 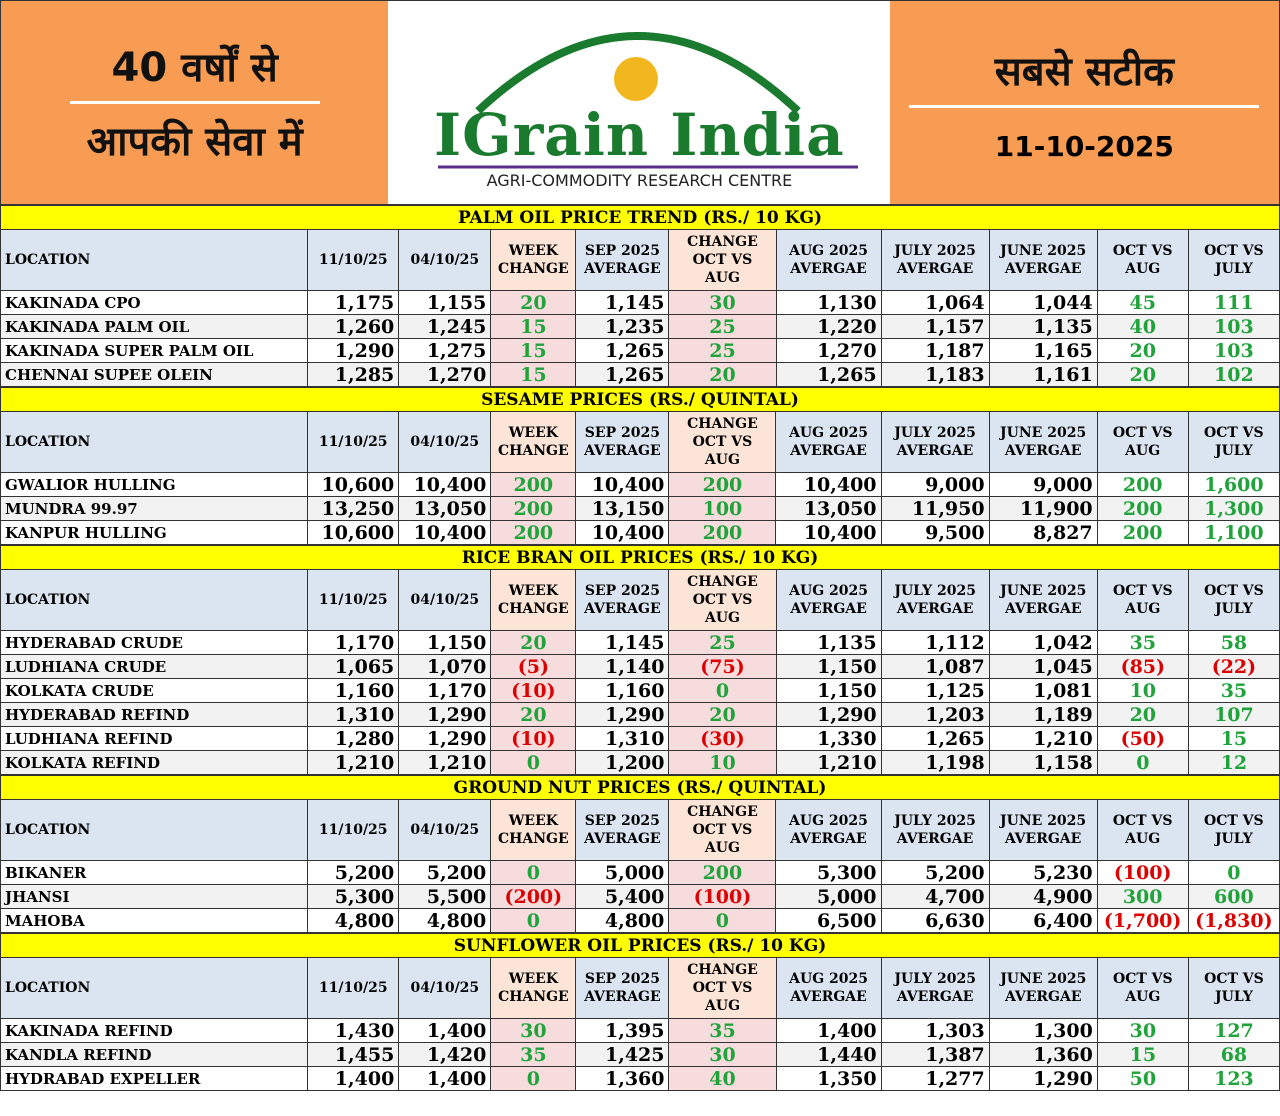 What do you see at coordinates (1233, 484) in the screenshot?
I see `cell: 1,600` at bounding box center [1233, 484].